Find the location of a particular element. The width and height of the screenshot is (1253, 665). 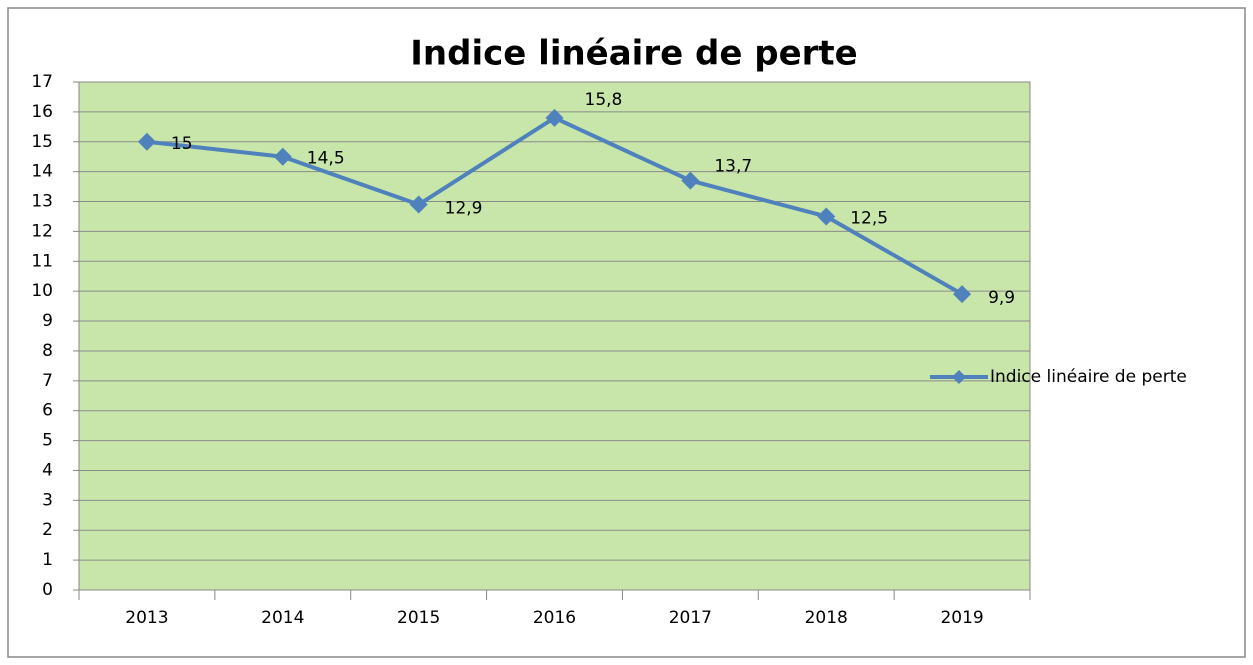

y-tick-label: 17 is located at coordinates (42, 82).